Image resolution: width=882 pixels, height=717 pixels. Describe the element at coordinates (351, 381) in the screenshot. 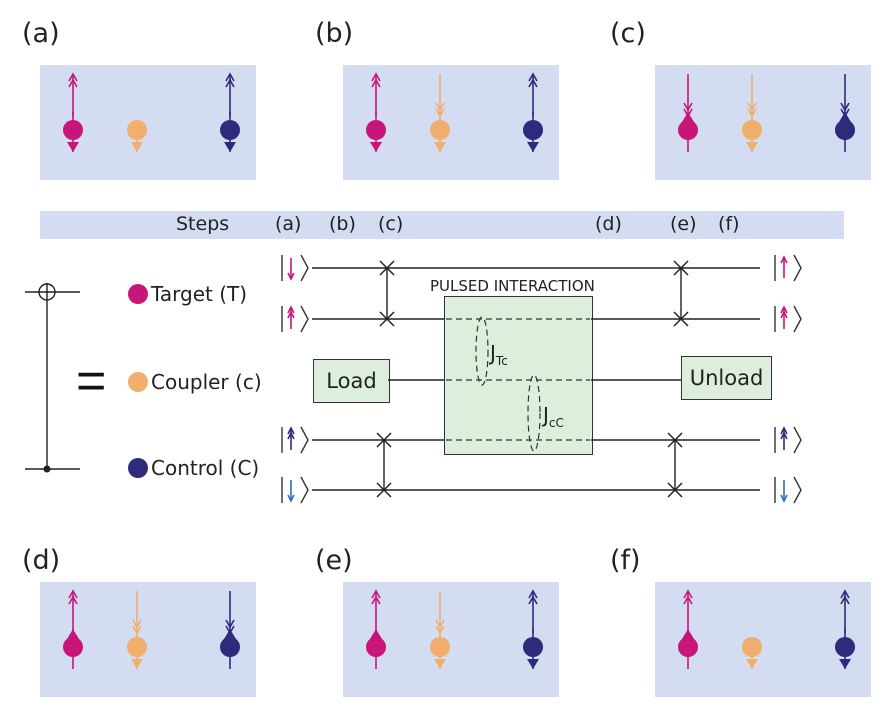

I see `load-box: Load` at that location.